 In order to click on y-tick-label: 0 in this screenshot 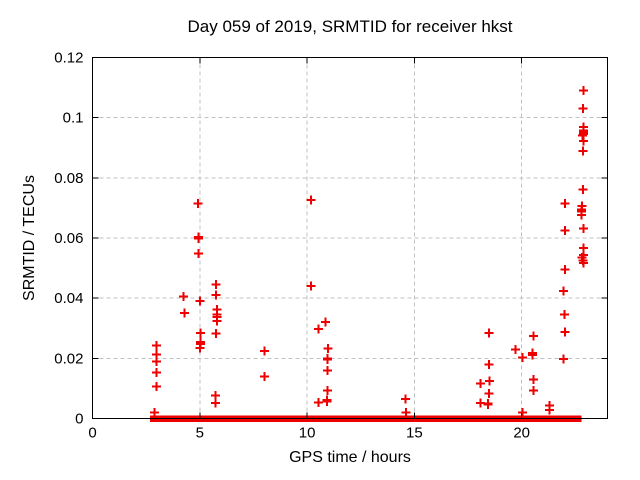, I will do `click(79, 419)`.